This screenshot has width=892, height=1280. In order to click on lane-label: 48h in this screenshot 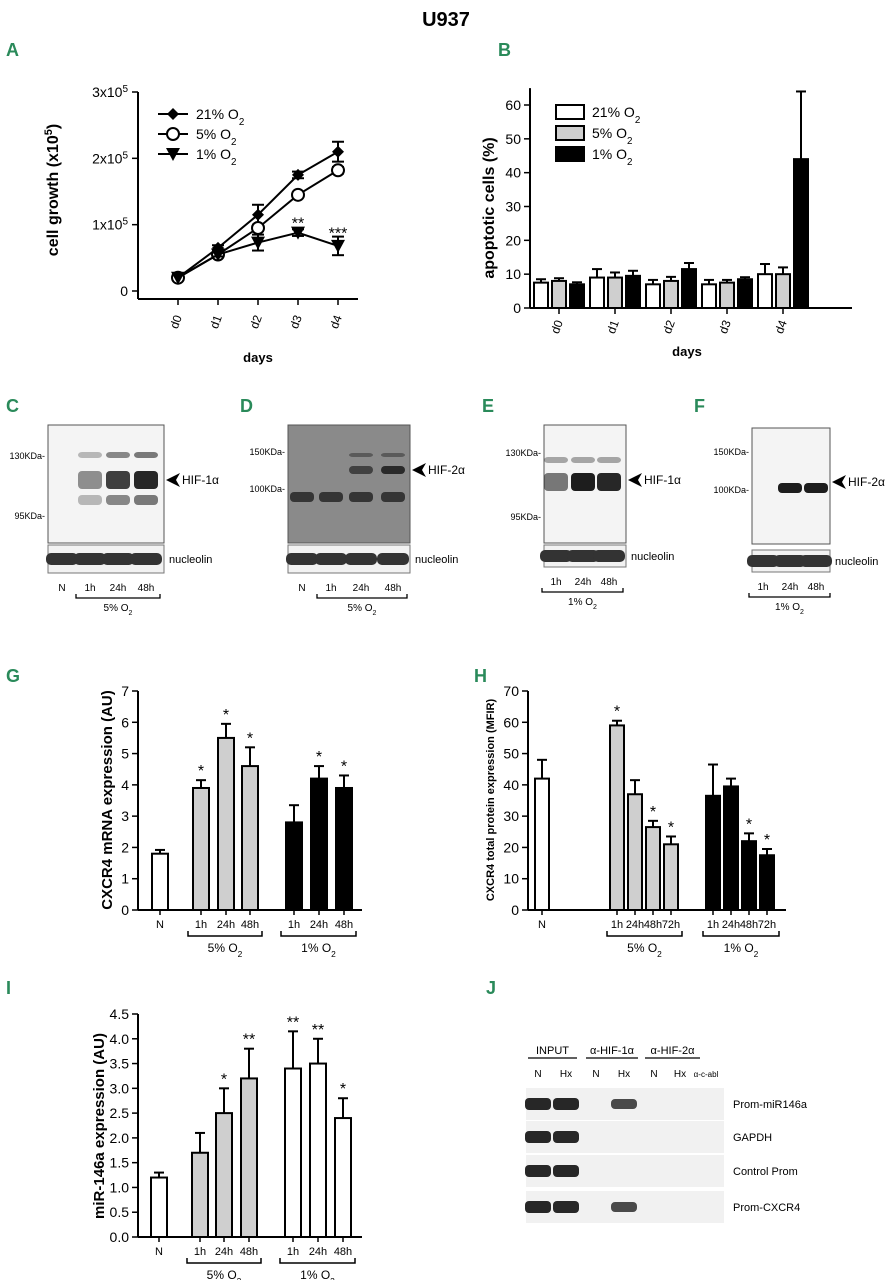, I will do `click(146, 588)`.